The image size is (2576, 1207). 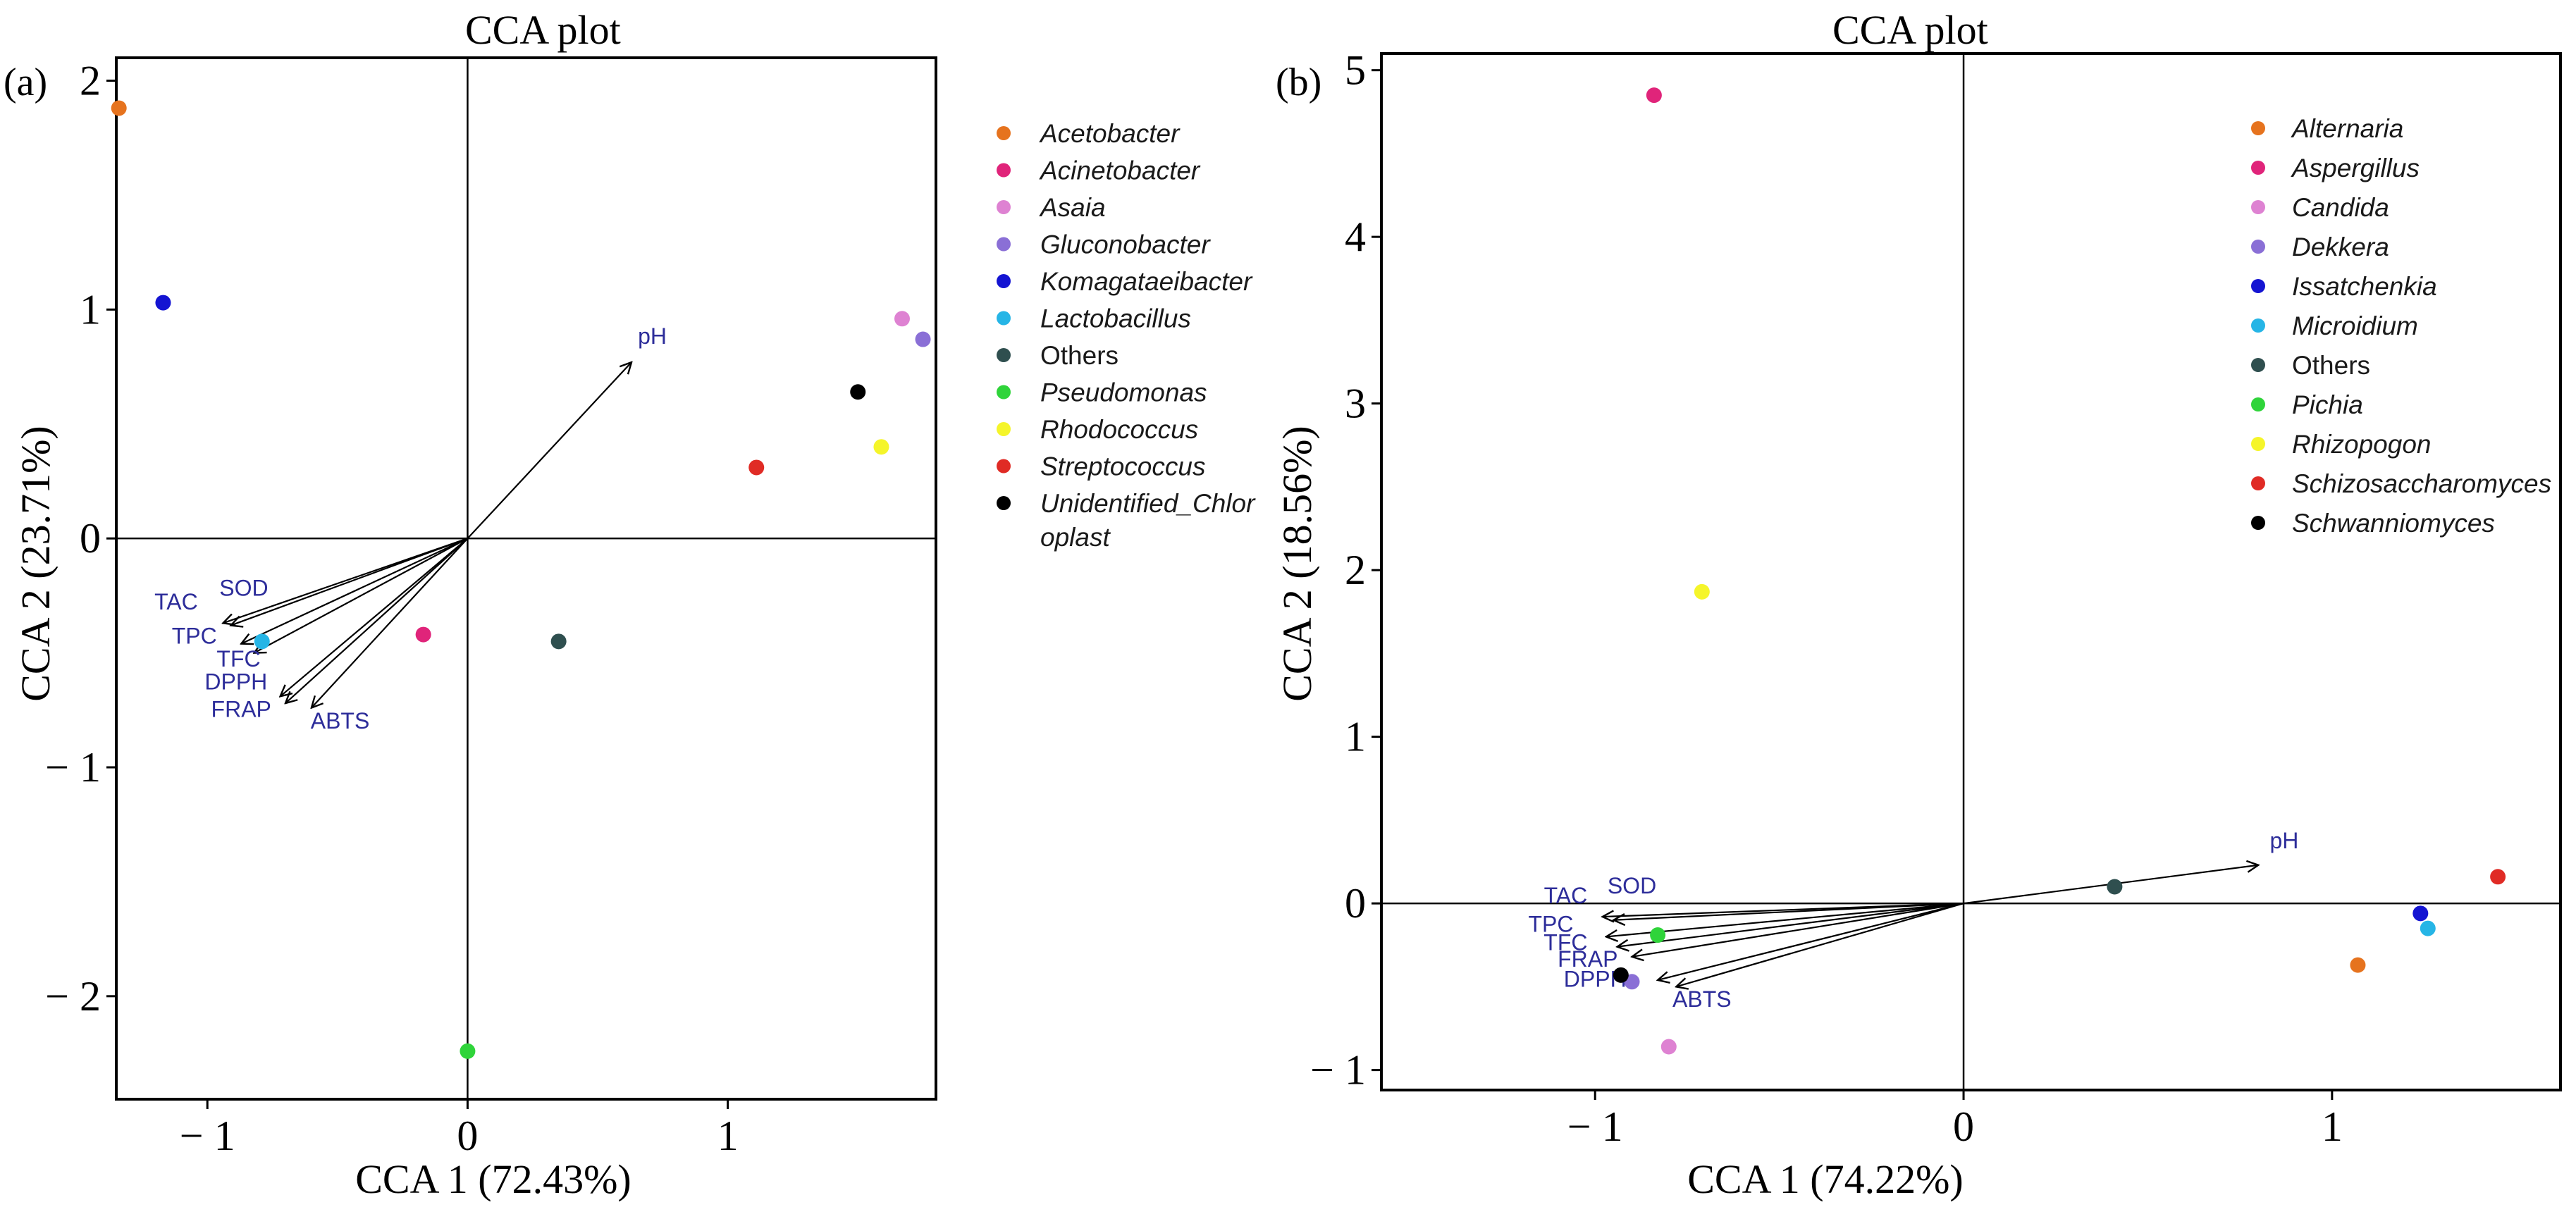 I want to click on point-rhizopogon, so click(x=1702, y=591).